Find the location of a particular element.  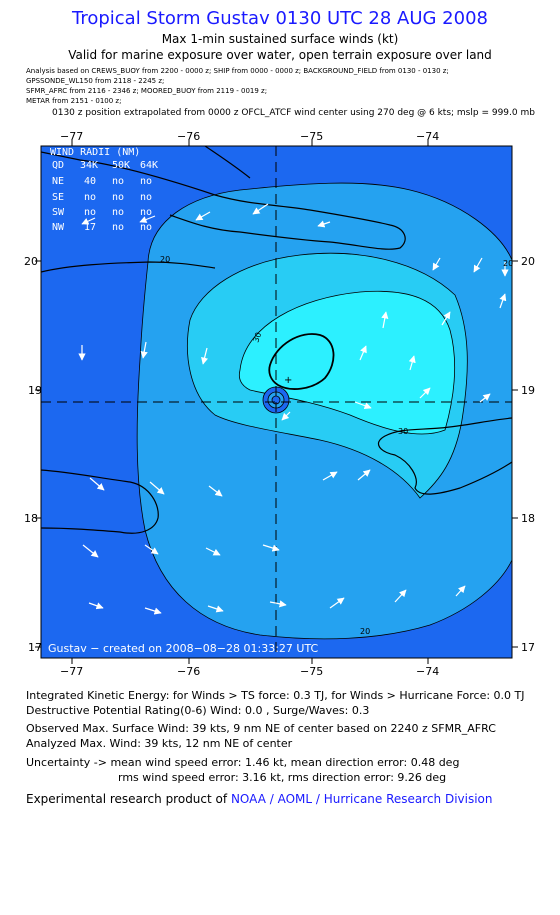

contour-label-20-east: 20 is located at coordinates (508, 263).